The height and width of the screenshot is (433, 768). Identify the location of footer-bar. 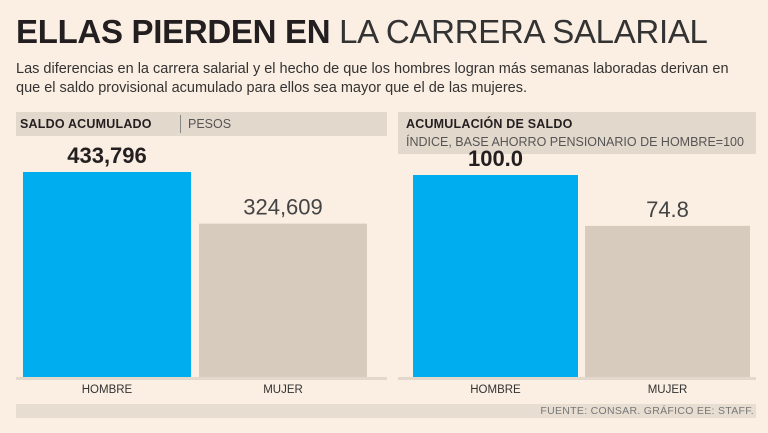
(386, 411).